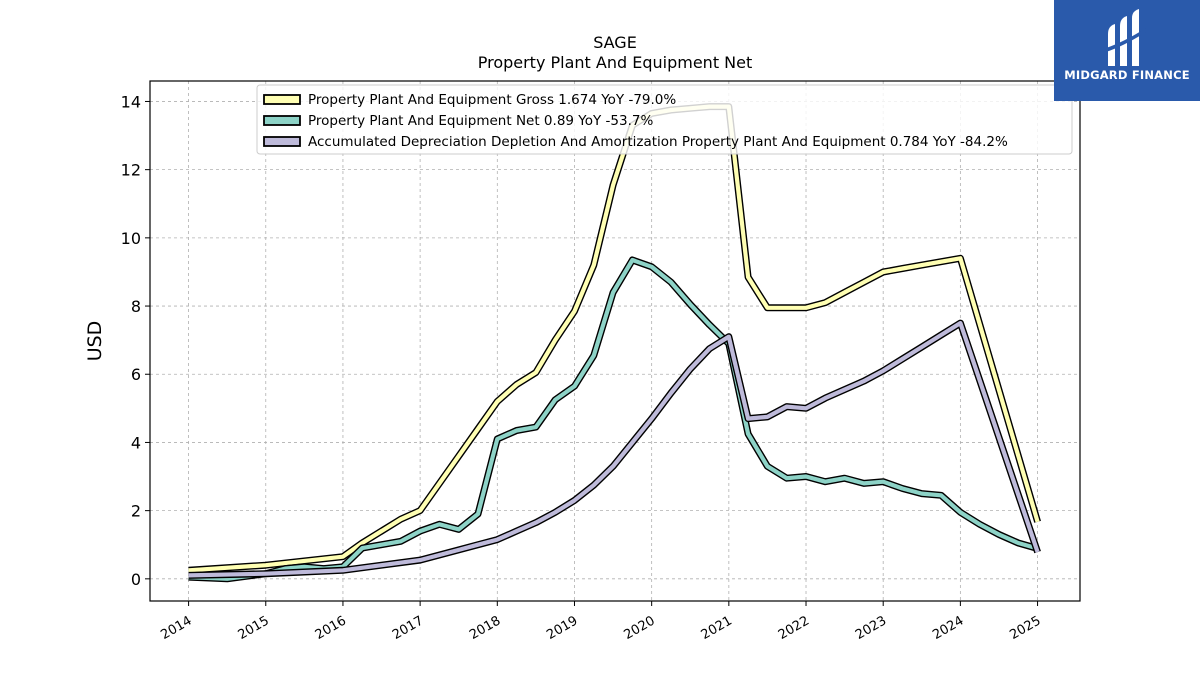  I want to click on x-tick-label: 2015, so click(254, 628).